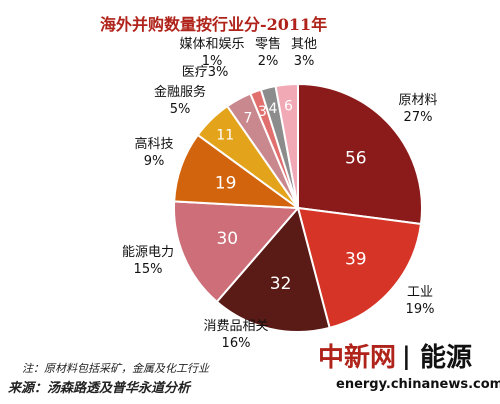 This screenshot has width=500, height=404. I want to click on watermark-brand-left: 中新网, so click(357, 357).